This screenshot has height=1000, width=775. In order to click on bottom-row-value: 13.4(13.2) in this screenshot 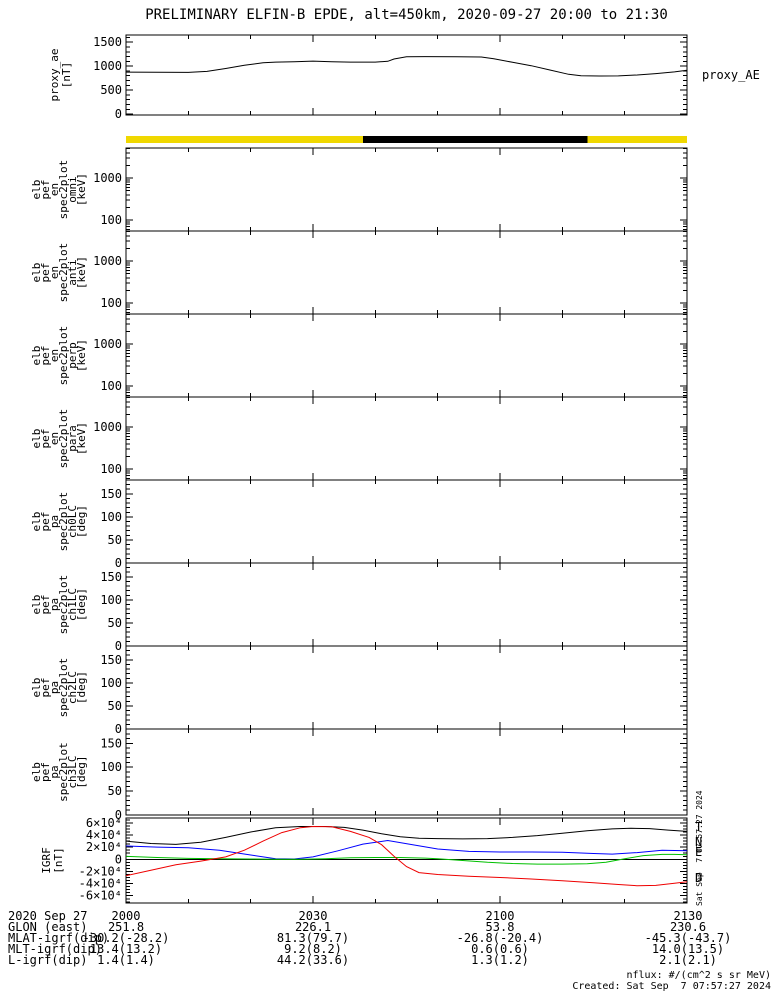, I will do `click(126, 949)`.